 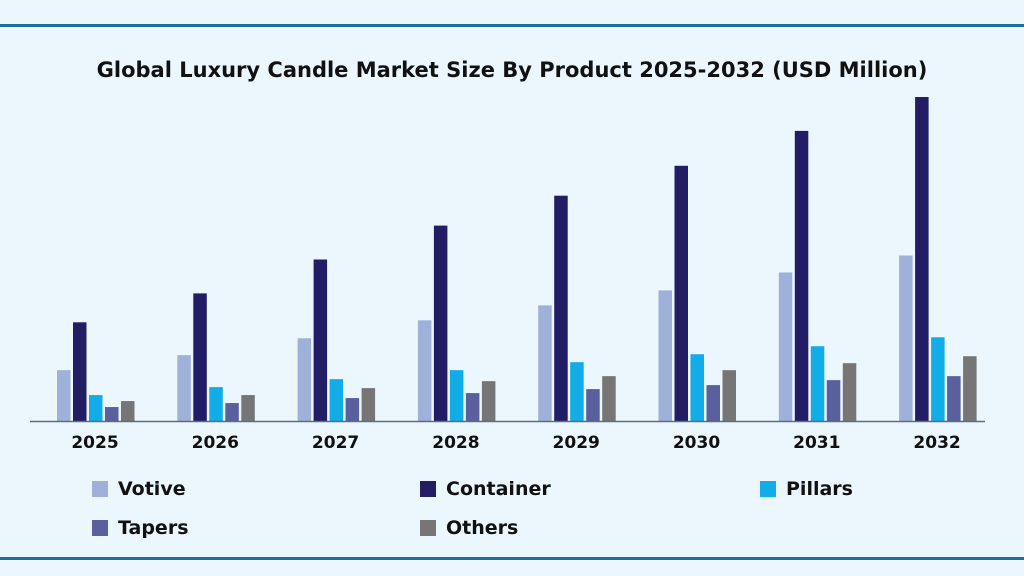 I want to click on bar-pillars-2030, so click(x=697, y=387).